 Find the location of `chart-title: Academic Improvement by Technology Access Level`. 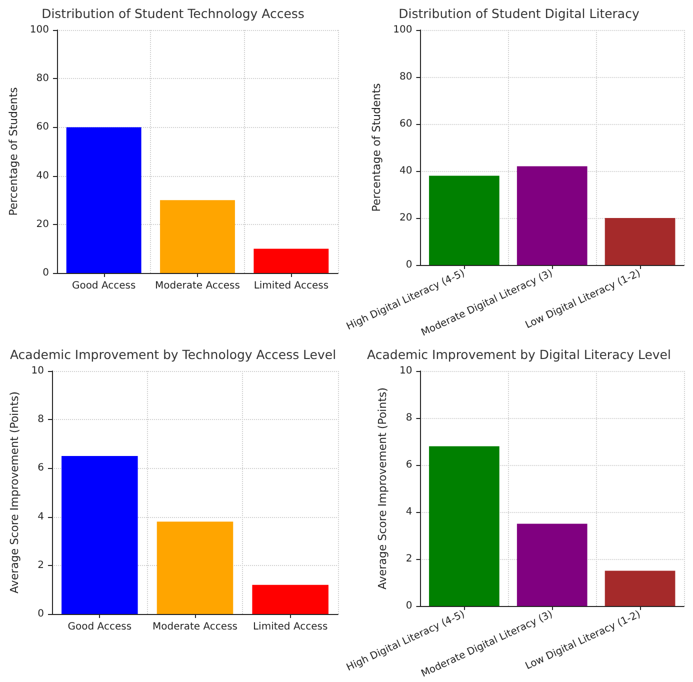

chart-title: Academic Improvement by Technology Access Level is located at coordinates (173, 354).